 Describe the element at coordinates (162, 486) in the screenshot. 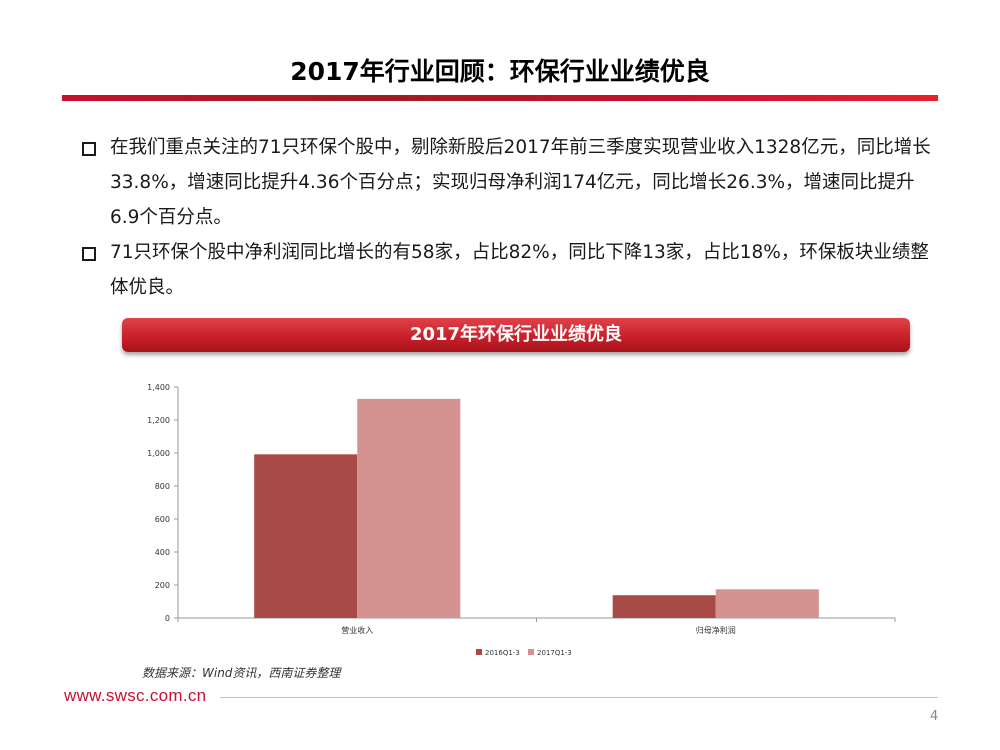

I see `y-tick-label: 800` at that location.